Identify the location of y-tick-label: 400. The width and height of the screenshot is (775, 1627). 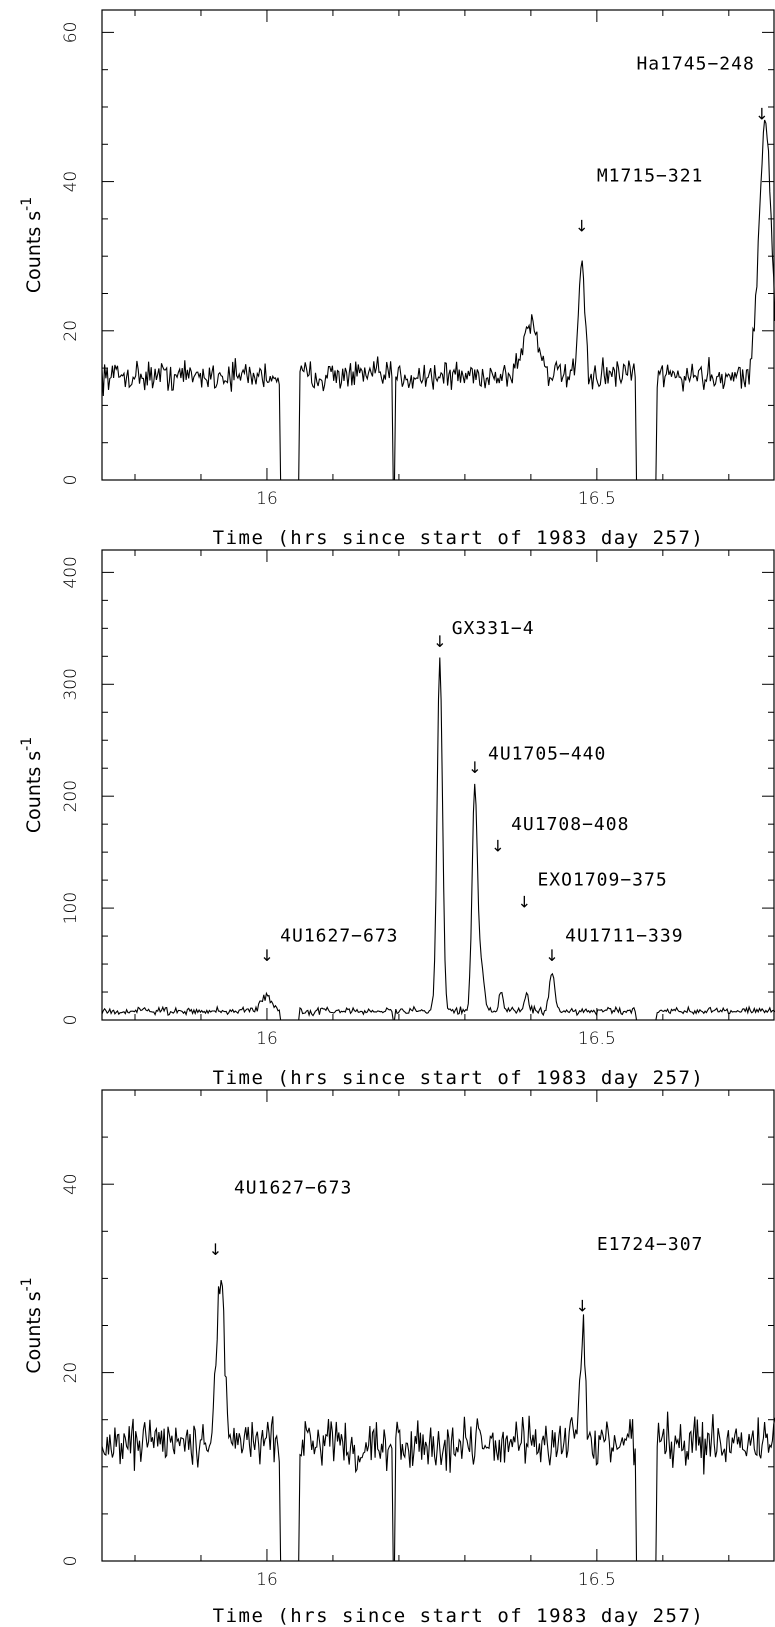
(71, 572).